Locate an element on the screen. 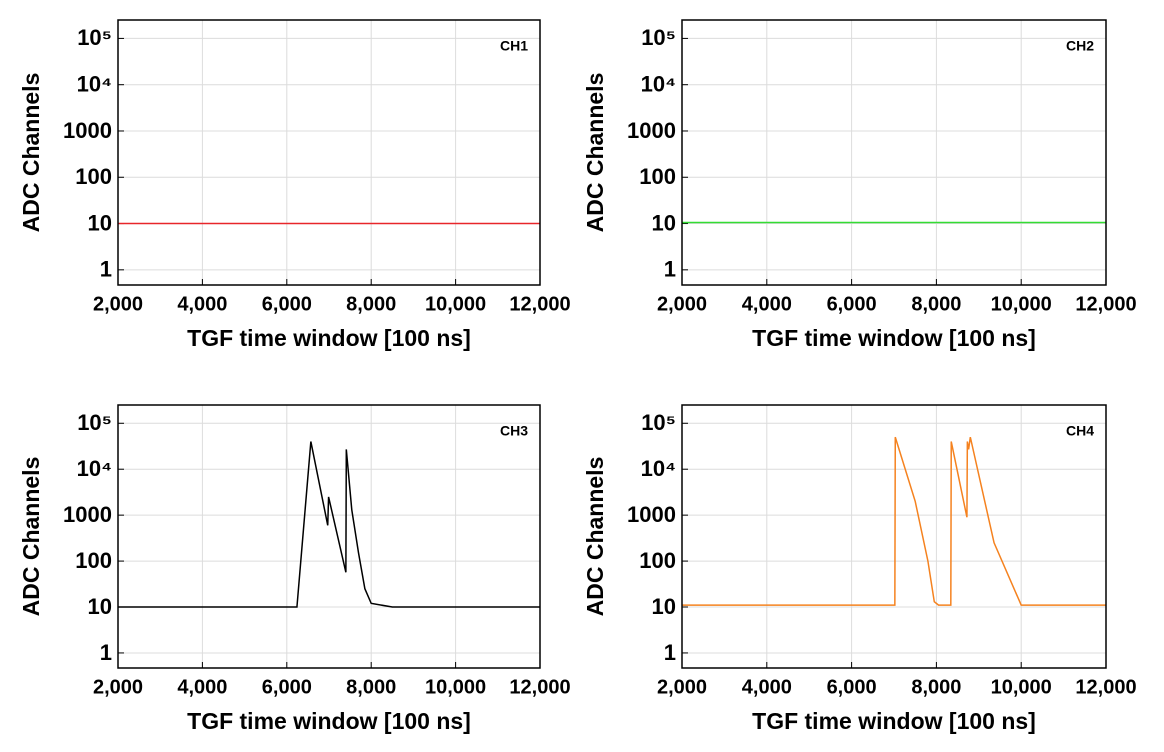  channel-label: CH1 is located at coordinates (514, 46).